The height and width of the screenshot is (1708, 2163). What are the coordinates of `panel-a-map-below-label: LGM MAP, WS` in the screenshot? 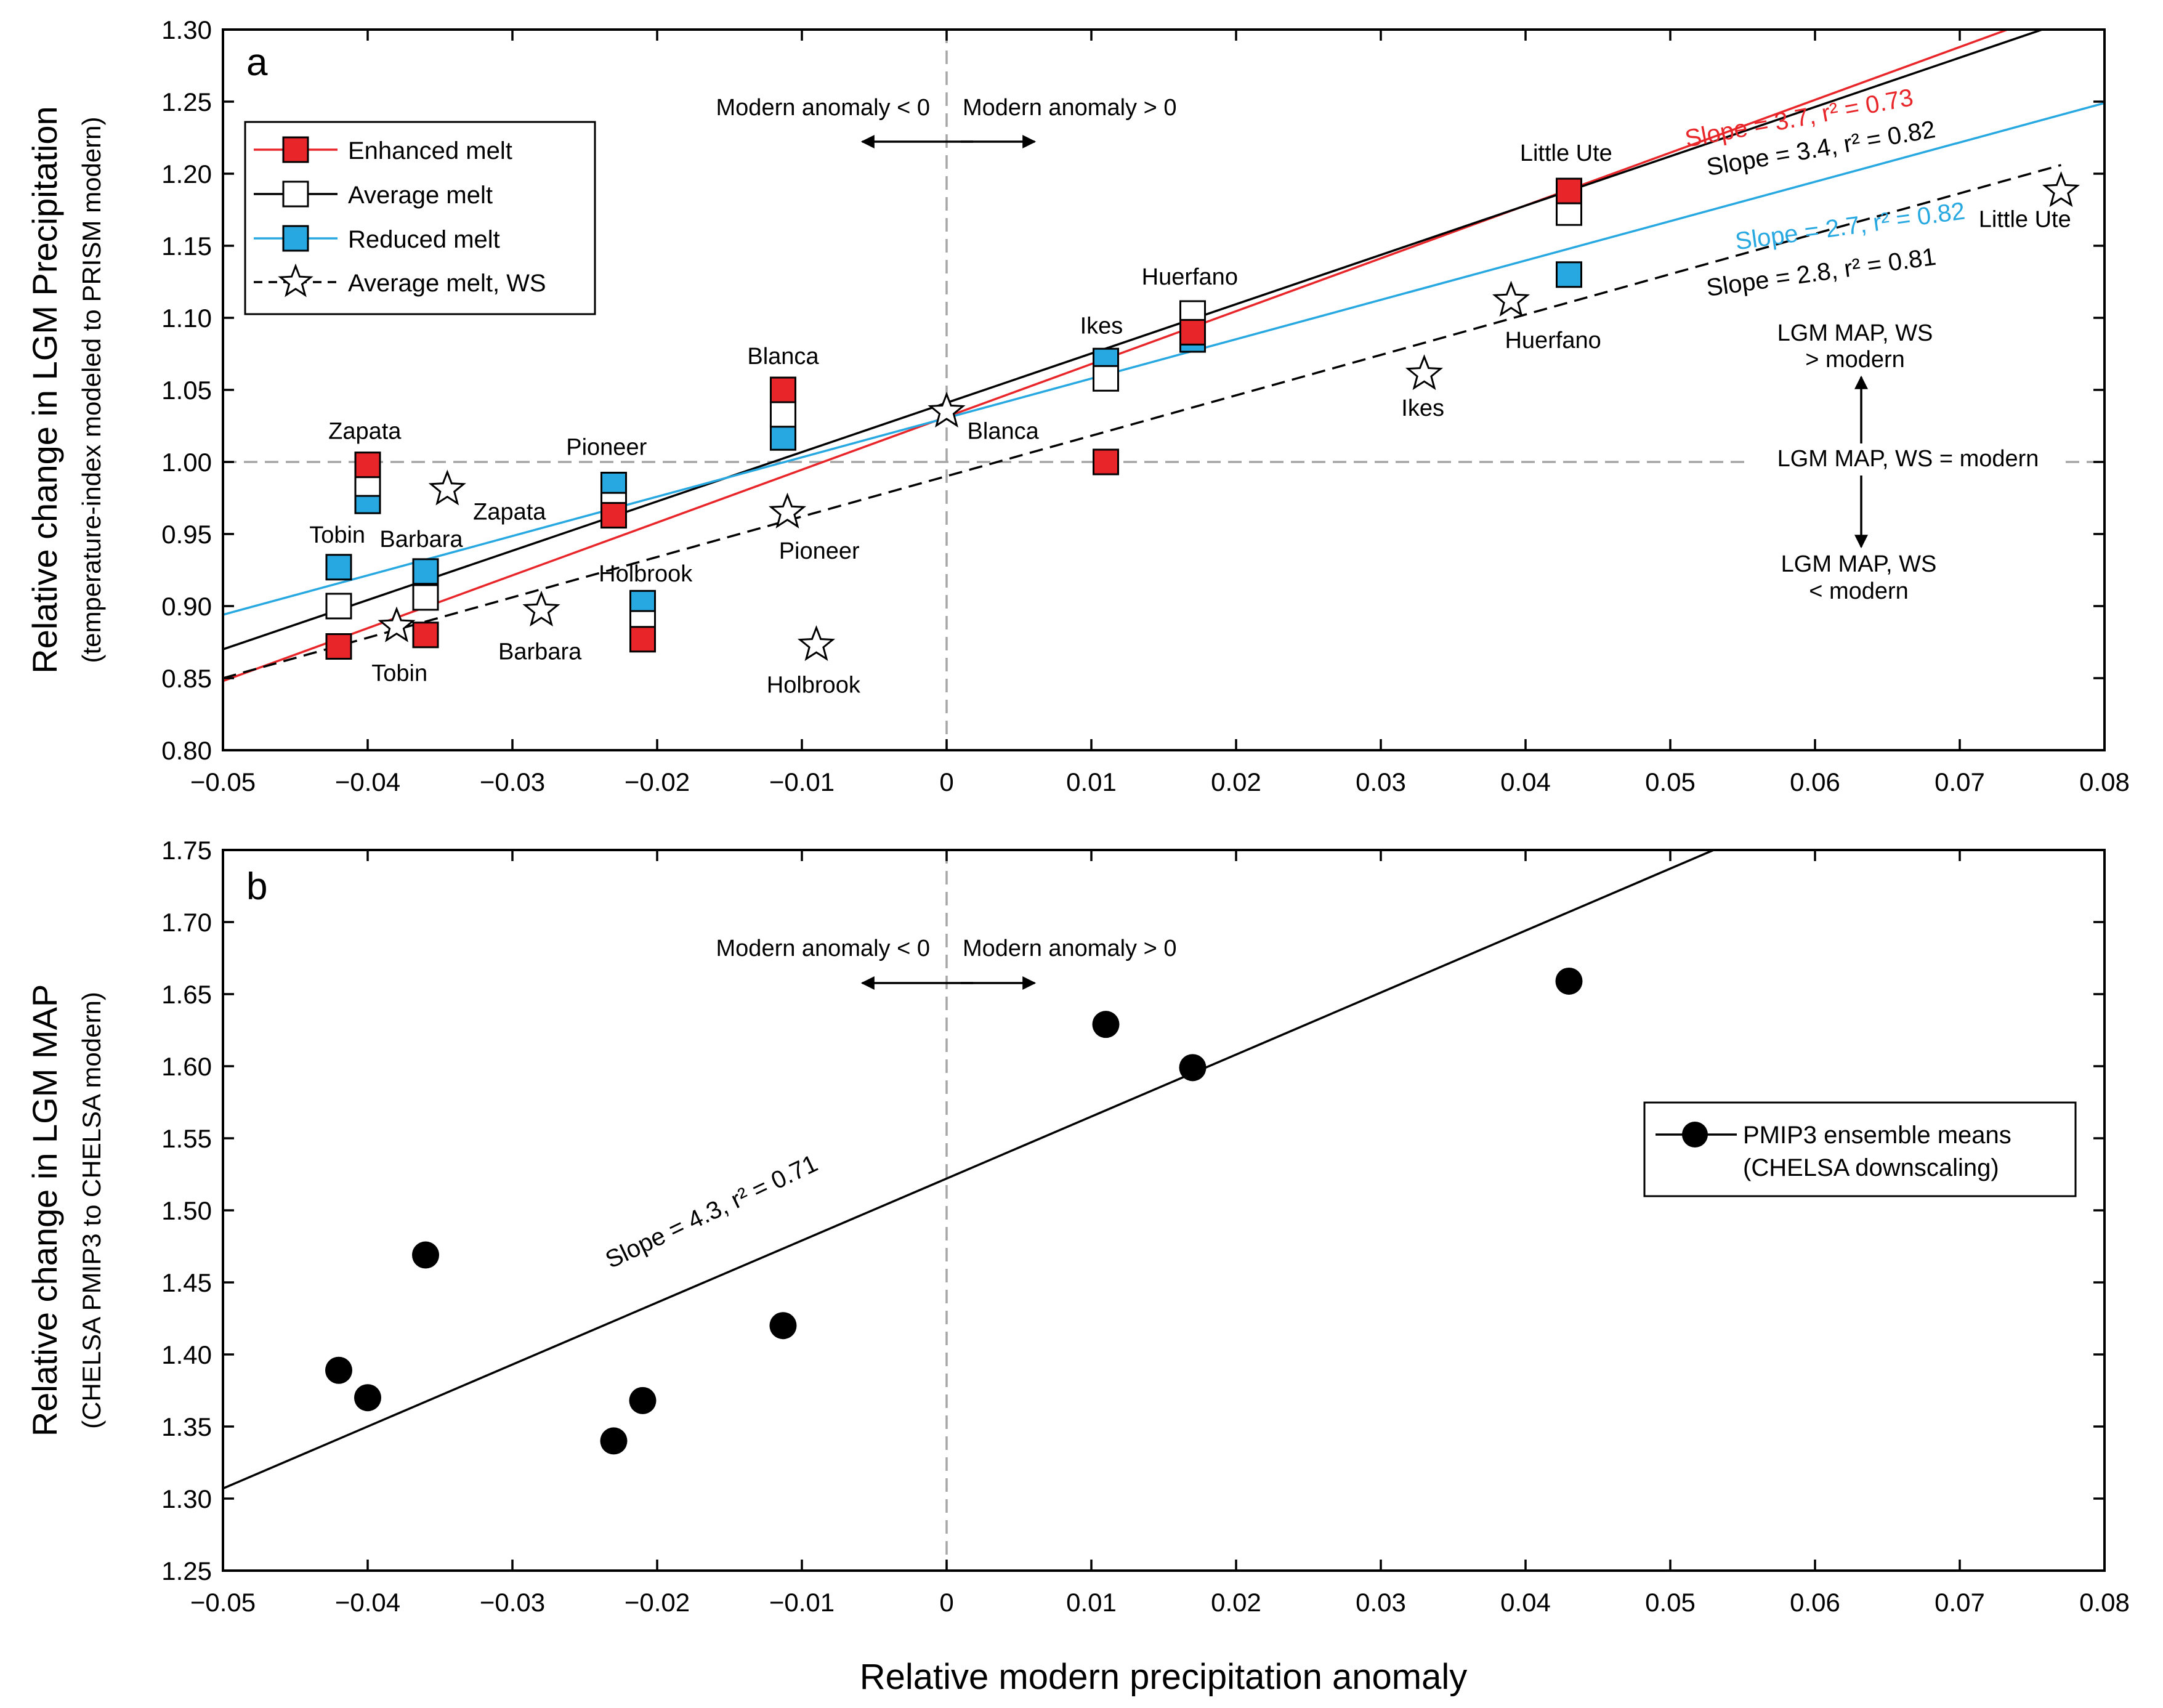 It's located at (1859, 564).